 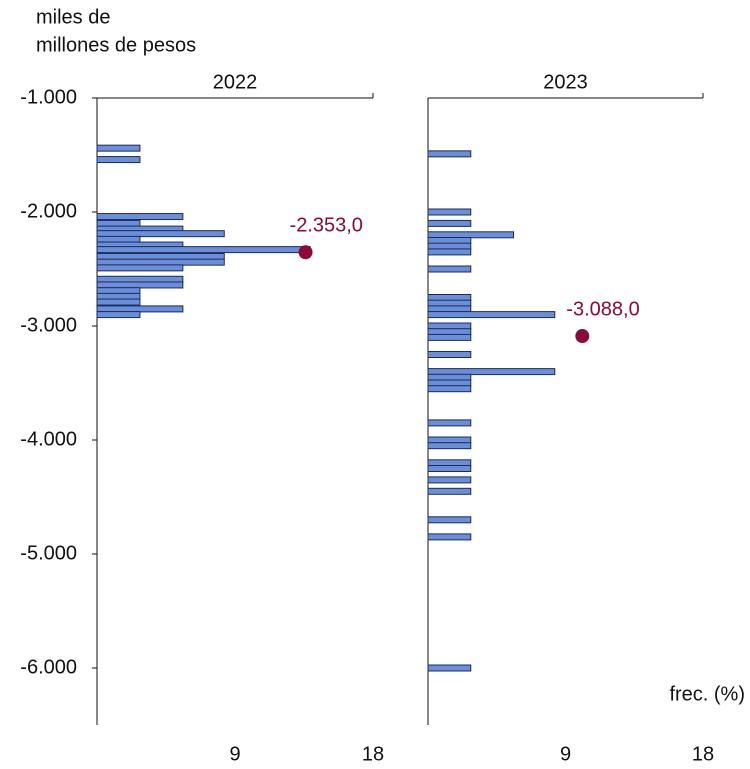 I want to click on y-tick-label: -5.000, so click(x=48, y=553).